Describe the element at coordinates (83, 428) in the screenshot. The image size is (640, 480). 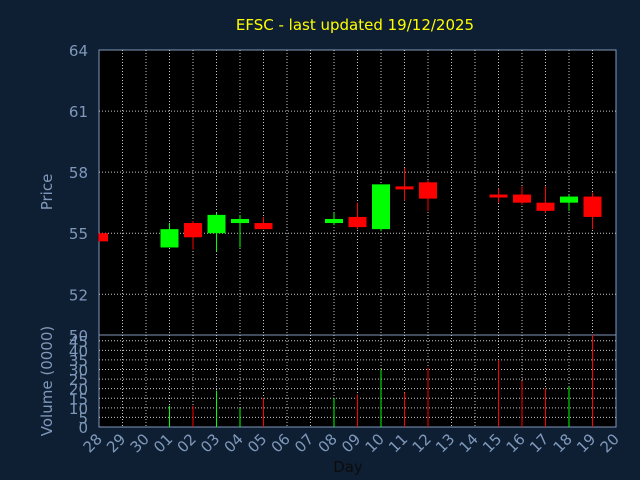
I see `volume-tick-label: 0` at that location.